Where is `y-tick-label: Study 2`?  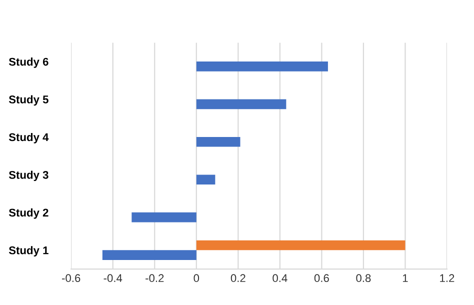 y-tick-label: Study 2 is located at coordinates (28, 213).